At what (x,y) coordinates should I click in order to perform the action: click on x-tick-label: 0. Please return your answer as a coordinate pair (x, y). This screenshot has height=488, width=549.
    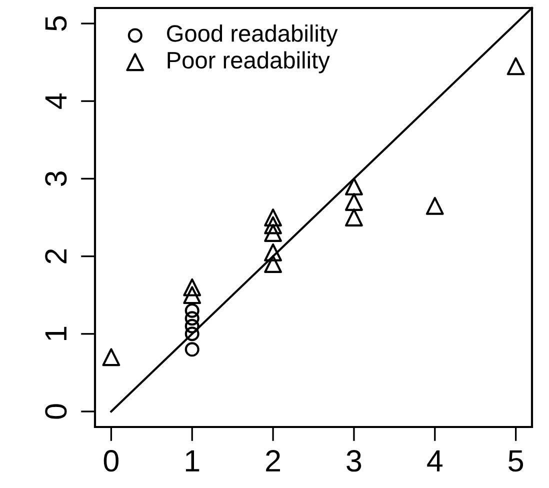
    Looking at the image, I should click on (111, 461).